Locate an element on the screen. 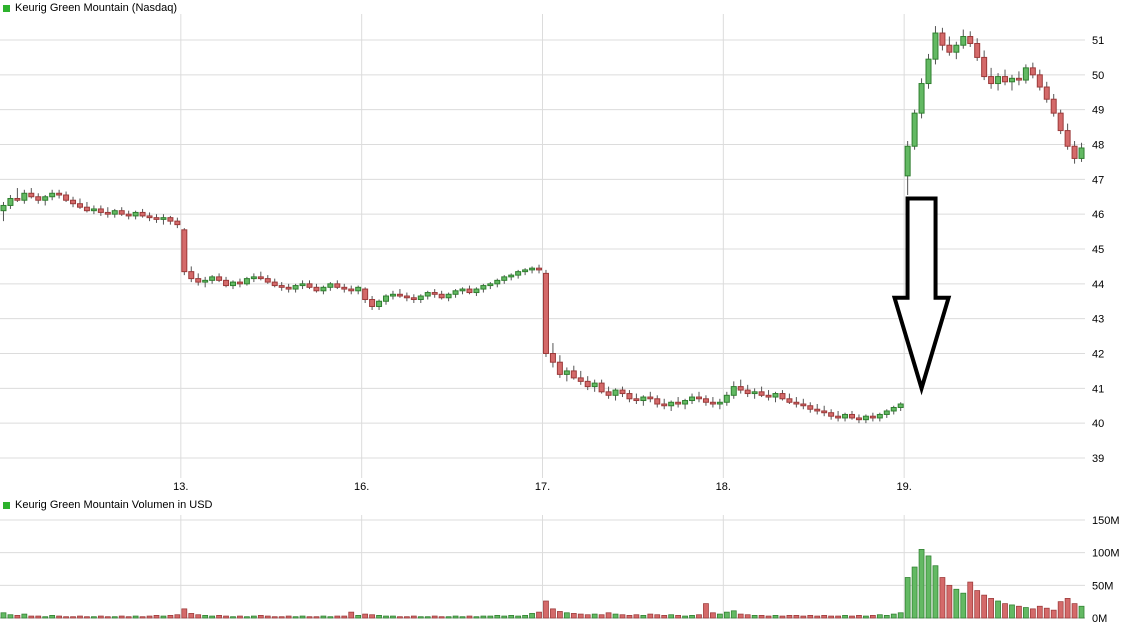 The width and height of the screenshot is (1125, 630). price-axis-label: 39 is located at coordinates (1098, 459).